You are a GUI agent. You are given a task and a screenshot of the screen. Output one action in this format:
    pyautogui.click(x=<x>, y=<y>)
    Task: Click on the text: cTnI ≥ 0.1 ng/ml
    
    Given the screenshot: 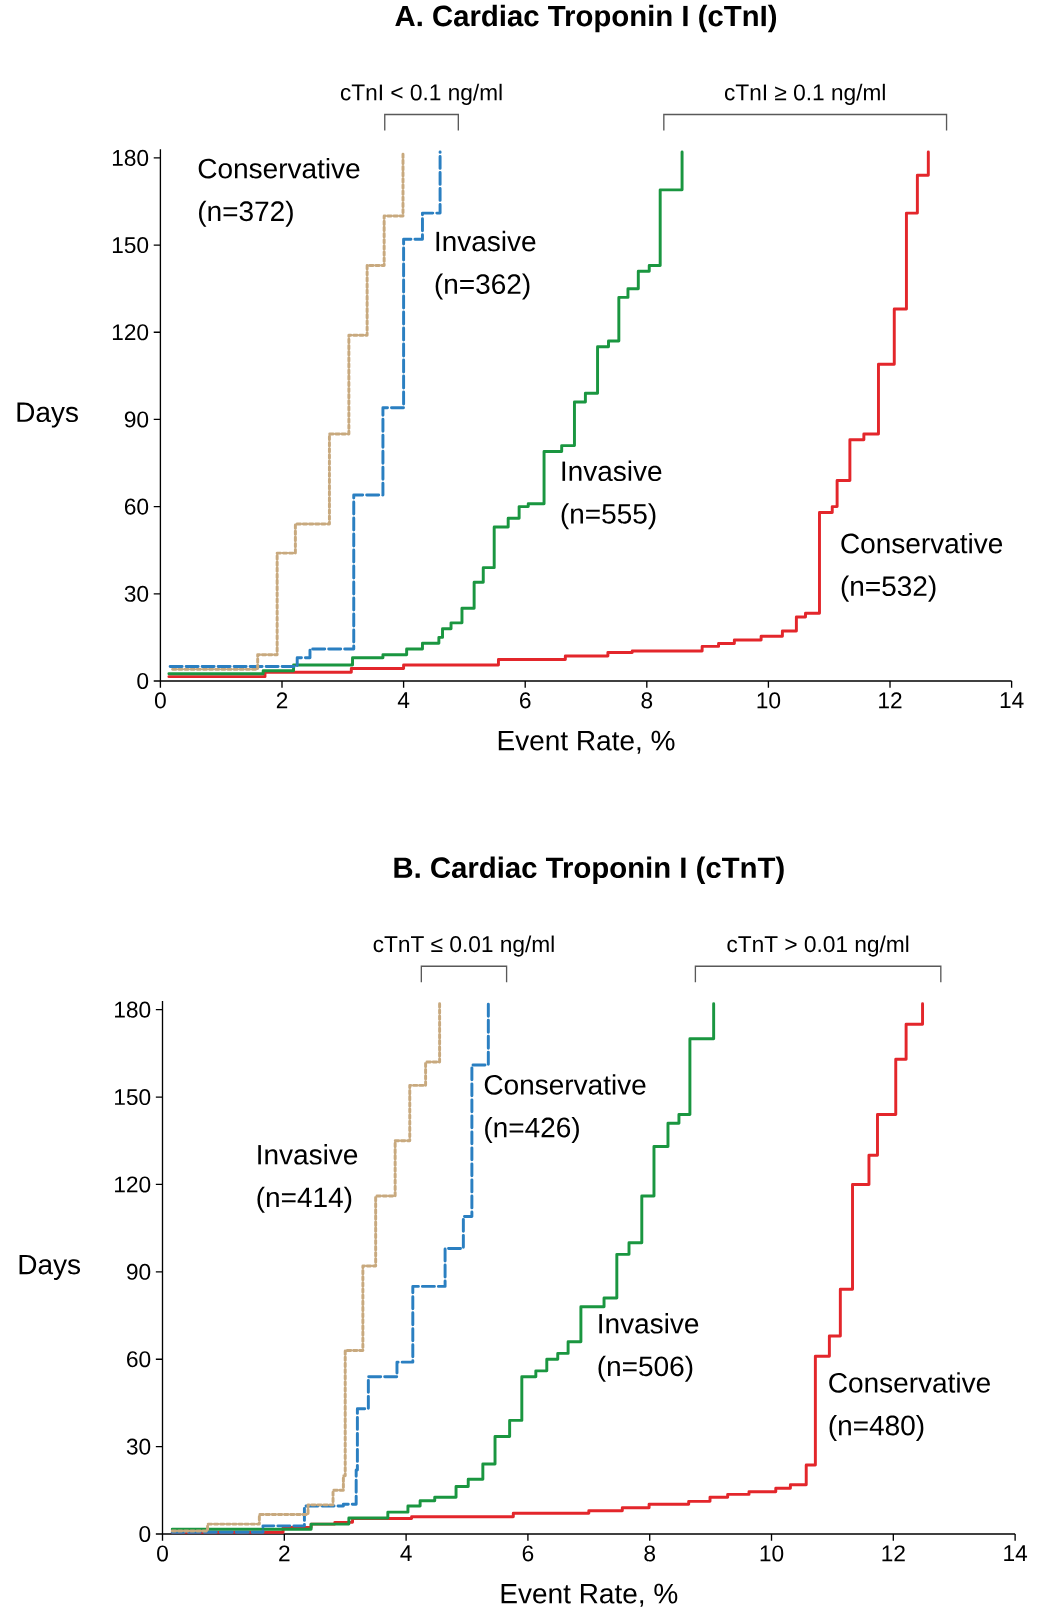 What is the action you would take?
    pyautogui.click(x=804, y=94)
    